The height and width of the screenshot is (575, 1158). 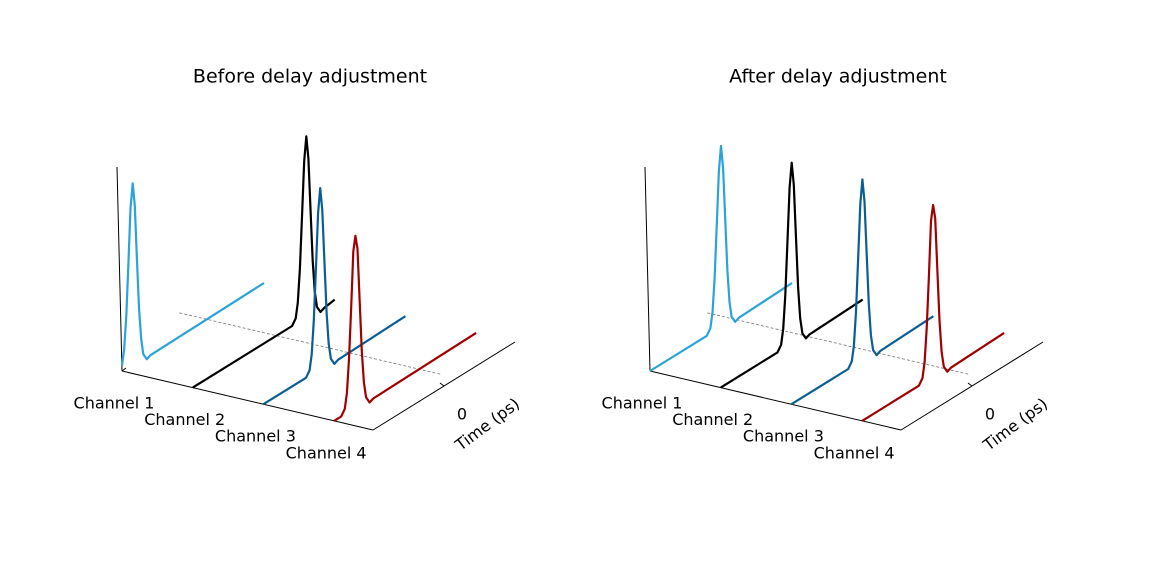 What do you see at coordinates (310, 77) in the screenshot?
I see `chart-title: Before delay adjustment` at bounding box center [310, 77].